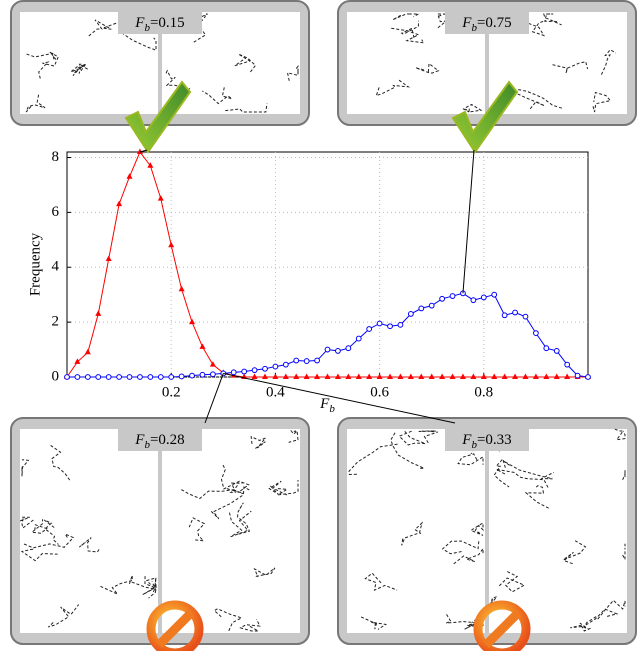  I want to click on panel-value: =0.75, so click(494, 23).